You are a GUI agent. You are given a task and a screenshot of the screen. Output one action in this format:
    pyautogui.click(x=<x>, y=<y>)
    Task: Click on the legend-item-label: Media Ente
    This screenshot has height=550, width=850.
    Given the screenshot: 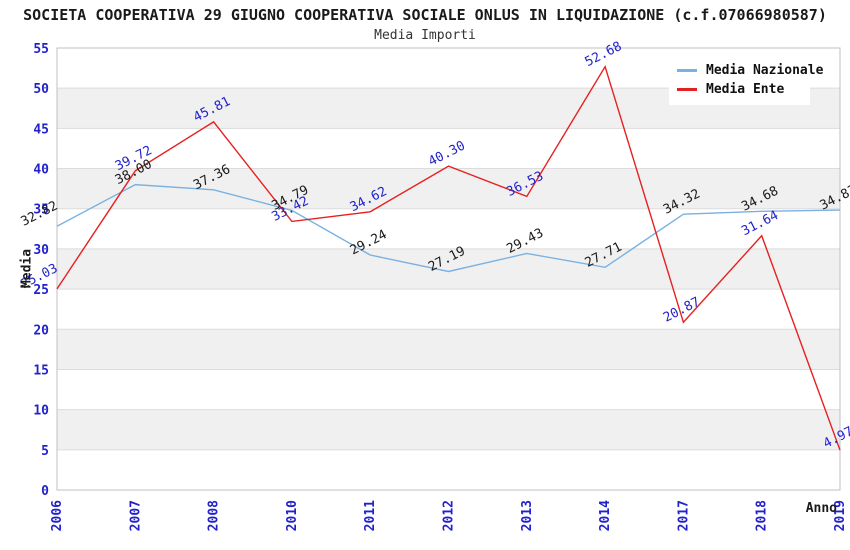 What is the action you would take?
    pyautogui.click(x=745, y=89)
    